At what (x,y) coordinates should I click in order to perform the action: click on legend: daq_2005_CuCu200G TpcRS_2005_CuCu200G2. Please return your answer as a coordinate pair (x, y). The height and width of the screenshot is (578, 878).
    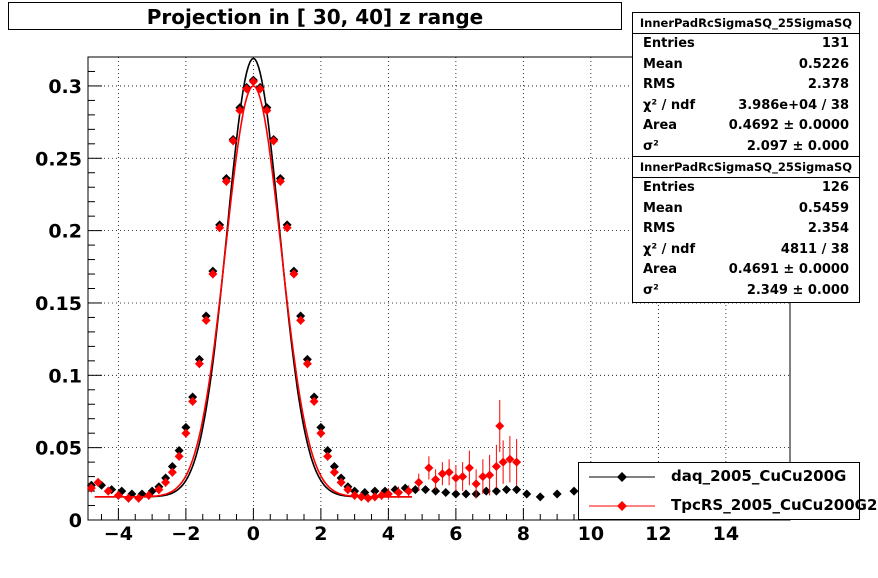
    Looking at the image, I should click on (727, 491).